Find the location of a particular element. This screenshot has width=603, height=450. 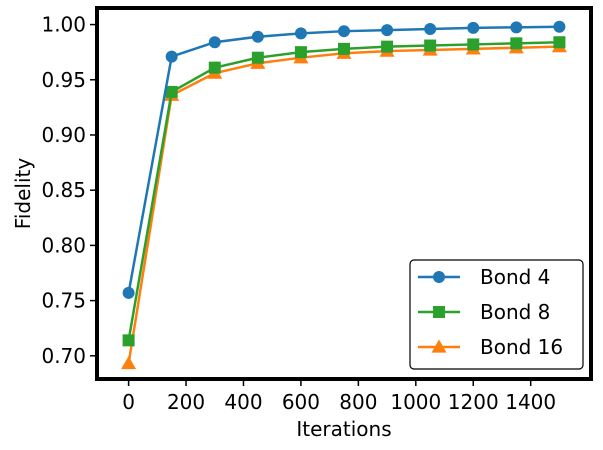

legend-label: Bond 16 is located at coordinates (521, 347).